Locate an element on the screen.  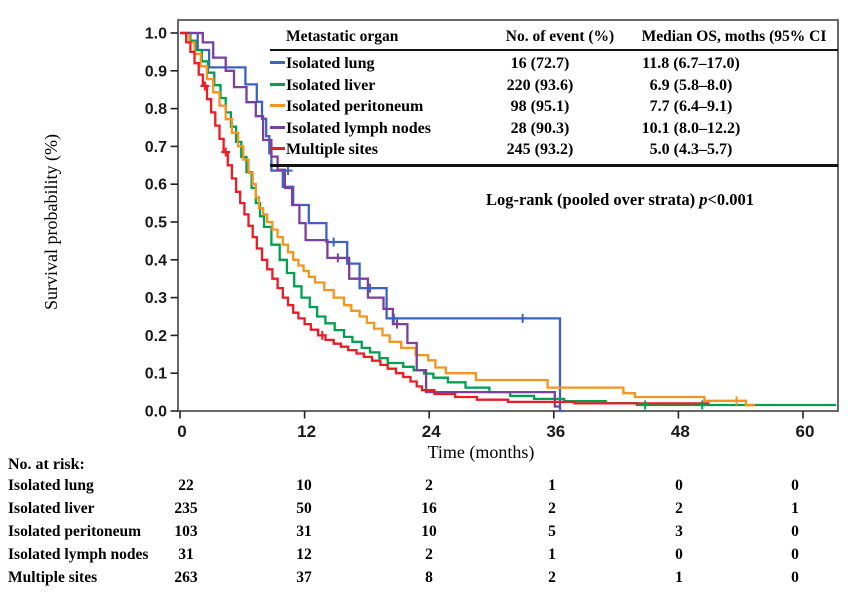
x-tick-label: 36 is located at coordinates (555, 431).